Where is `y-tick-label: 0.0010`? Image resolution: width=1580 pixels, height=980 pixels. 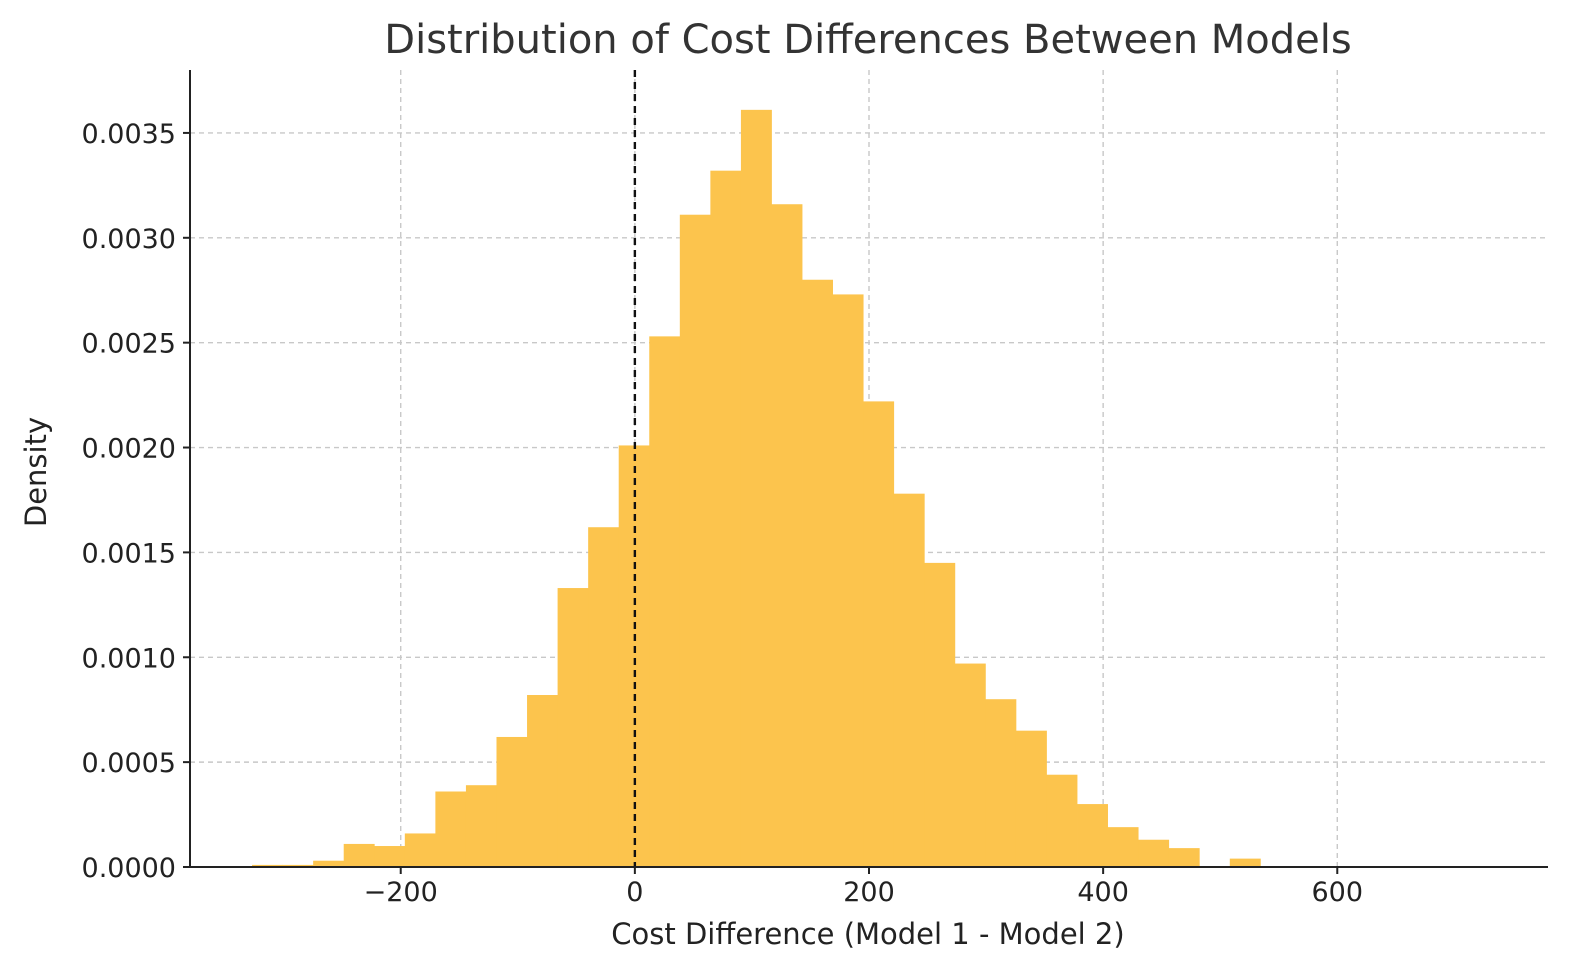
y-tick-label: 0.0010 is located at coordinates (129, 658).